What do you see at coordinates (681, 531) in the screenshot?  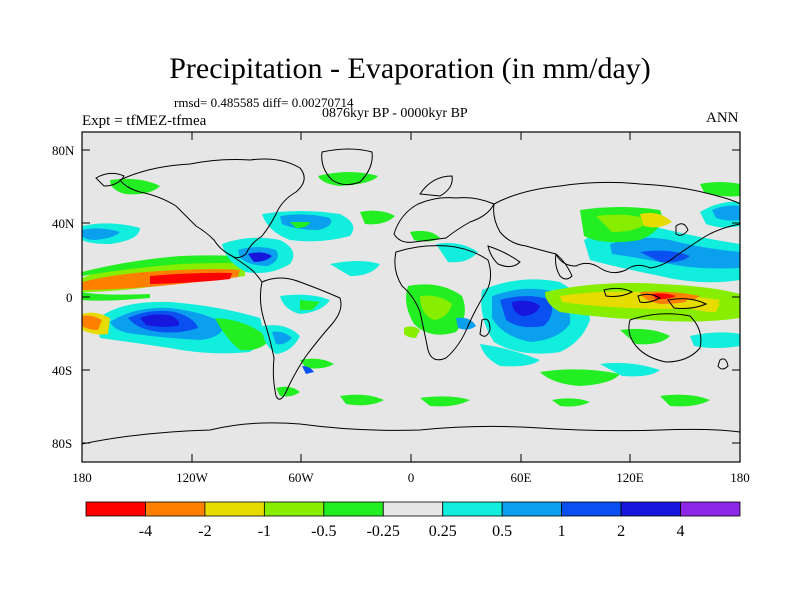 I see `colorbar-label: 4` at bounding box center [681, 531].